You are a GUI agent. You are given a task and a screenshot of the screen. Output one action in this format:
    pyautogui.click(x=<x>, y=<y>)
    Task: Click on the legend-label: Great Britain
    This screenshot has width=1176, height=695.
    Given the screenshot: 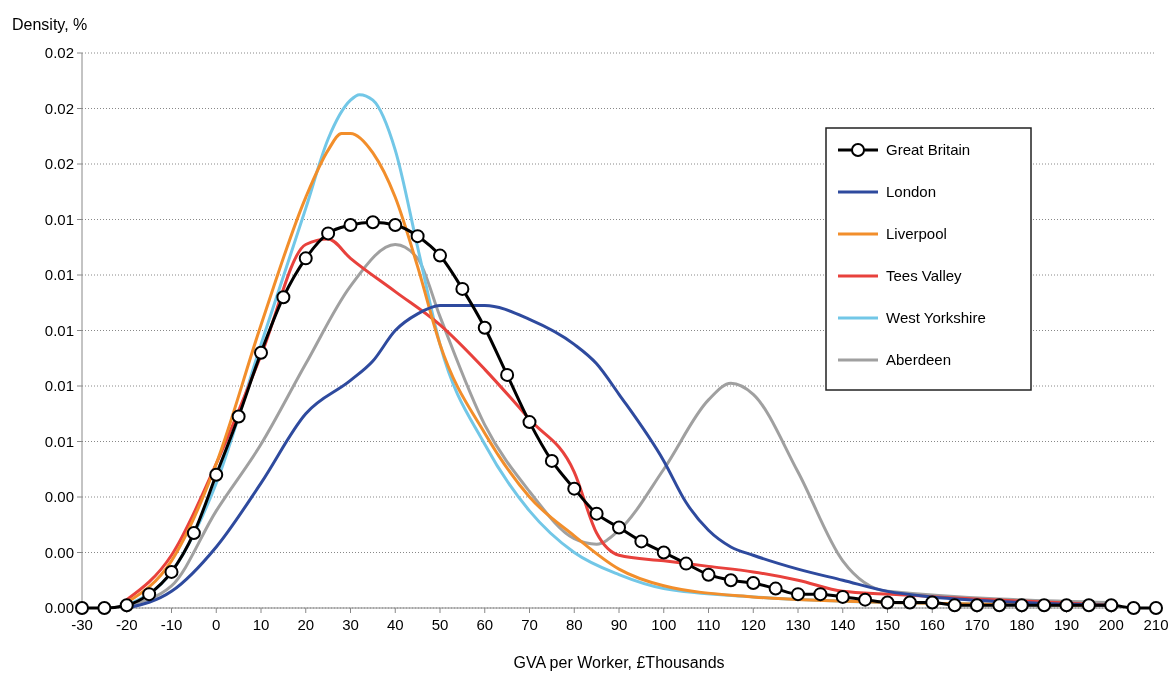 What is the action you would take?
    pyautogui.click(x=928, y=150)
    